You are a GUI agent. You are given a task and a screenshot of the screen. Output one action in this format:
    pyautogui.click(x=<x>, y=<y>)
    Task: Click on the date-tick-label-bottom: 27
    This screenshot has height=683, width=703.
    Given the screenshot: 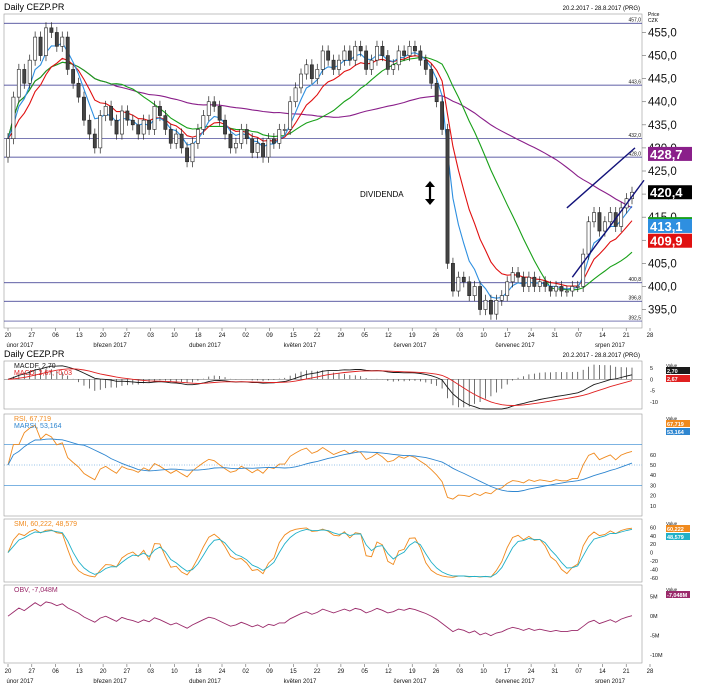 What is the action you would take?
    pyautogui.click(x=127, y=672)
    